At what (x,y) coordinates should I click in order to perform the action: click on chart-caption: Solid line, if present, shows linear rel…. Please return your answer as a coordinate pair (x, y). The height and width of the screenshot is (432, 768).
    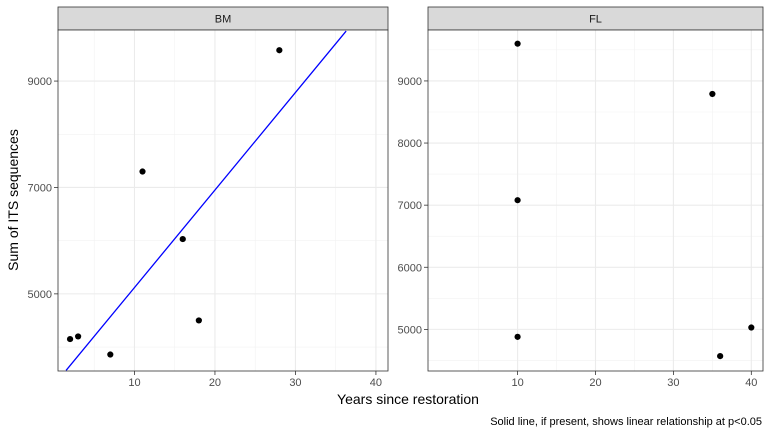
    Looking at the image, I should click on (626, 422).